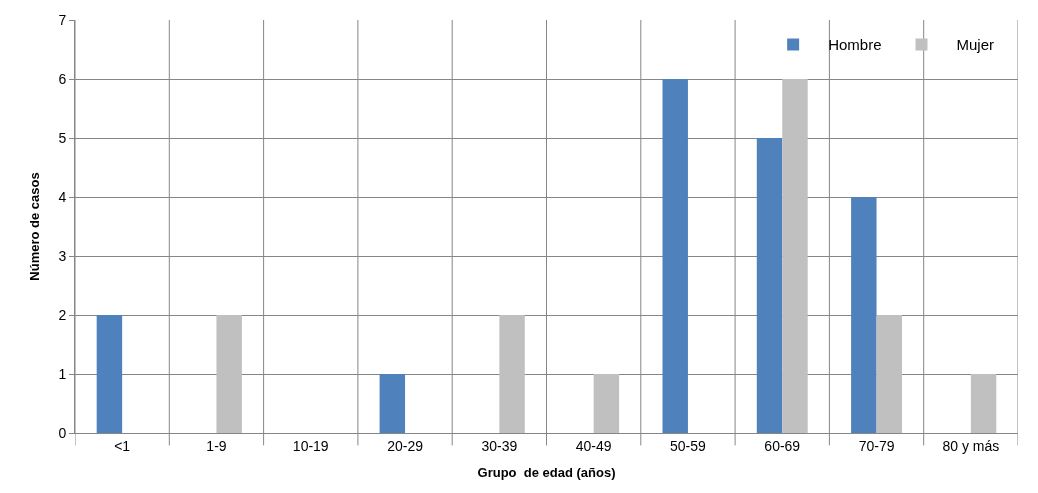 This screenshot has width=1038, height=493. Describe the element at coordinates (62, 314) in the screenshot. I see `y-tick-label: 2` at that location.